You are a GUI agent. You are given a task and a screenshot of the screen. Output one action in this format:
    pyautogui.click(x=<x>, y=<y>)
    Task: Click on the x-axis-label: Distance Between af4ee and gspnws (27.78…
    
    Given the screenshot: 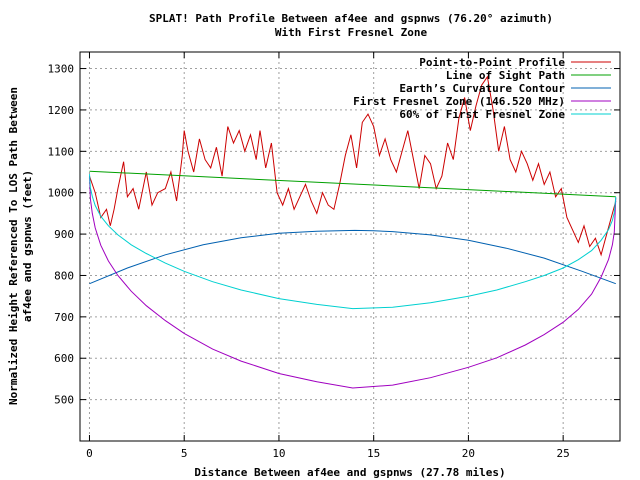 What is the action you would take?
    pyautogui.click(x=349, y=472)
    